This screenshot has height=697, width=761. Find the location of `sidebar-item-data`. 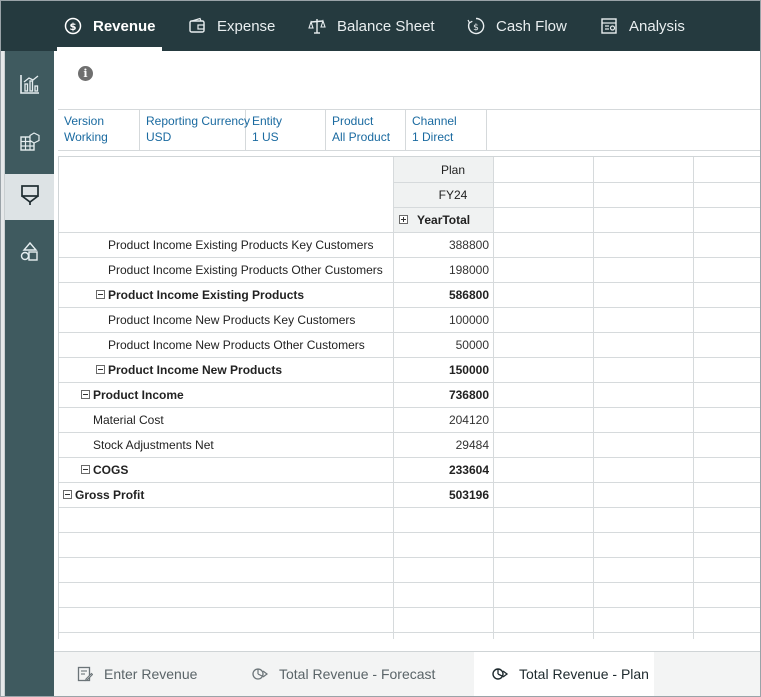

sidebar-item-data is located at coordinates (29, 144).